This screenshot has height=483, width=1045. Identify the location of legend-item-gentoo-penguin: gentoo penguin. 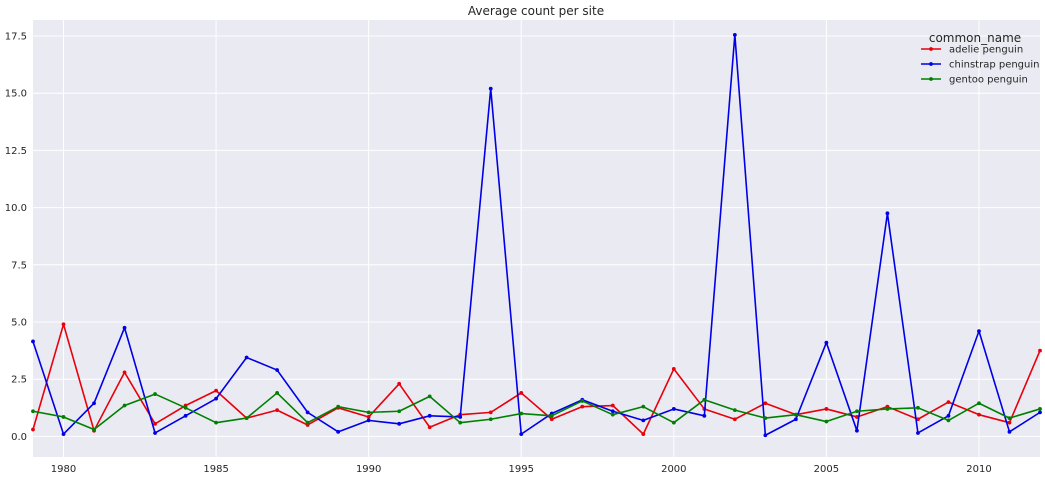
(974, 80).